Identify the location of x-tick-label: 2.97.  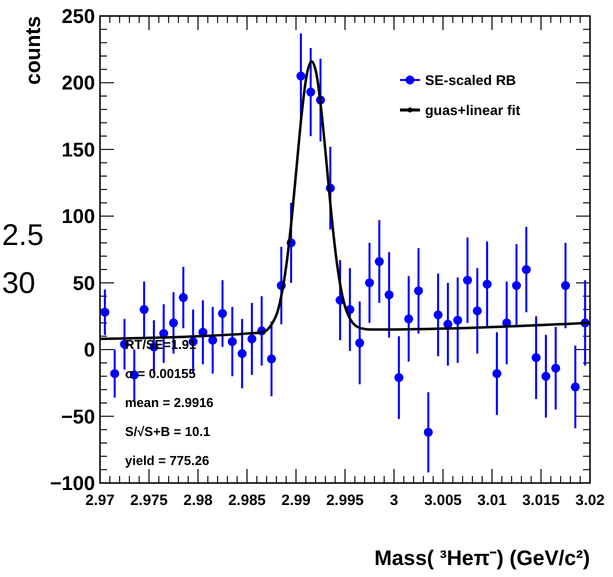
(100, 500).